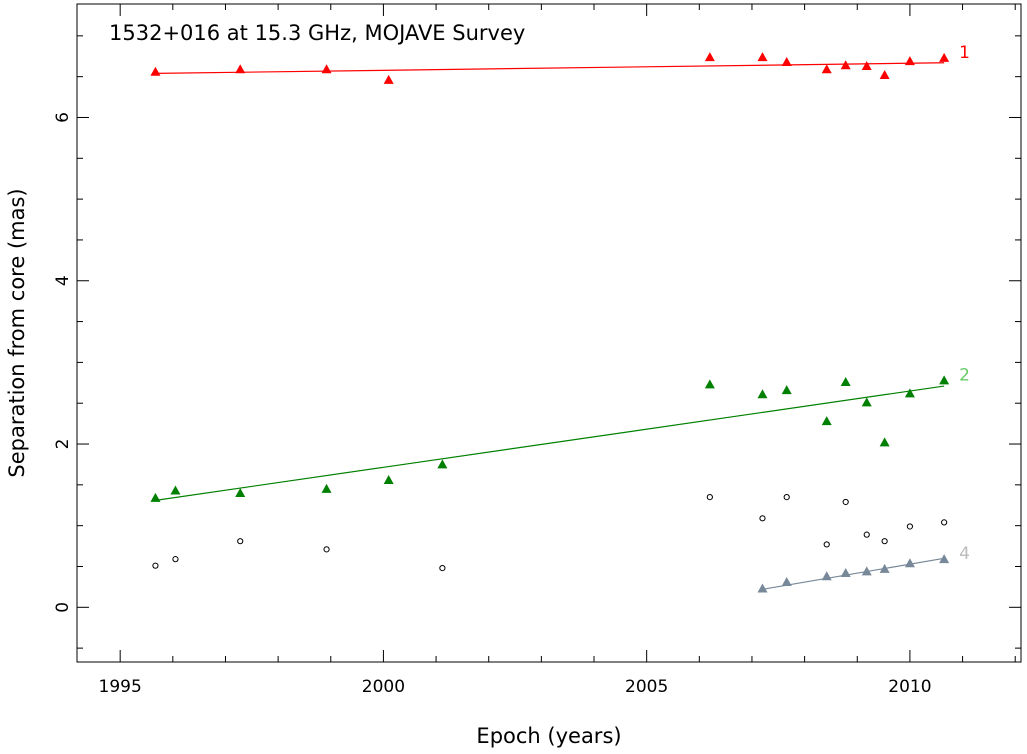  I want to click on x-tick-label: 2005, so click(646, 687).